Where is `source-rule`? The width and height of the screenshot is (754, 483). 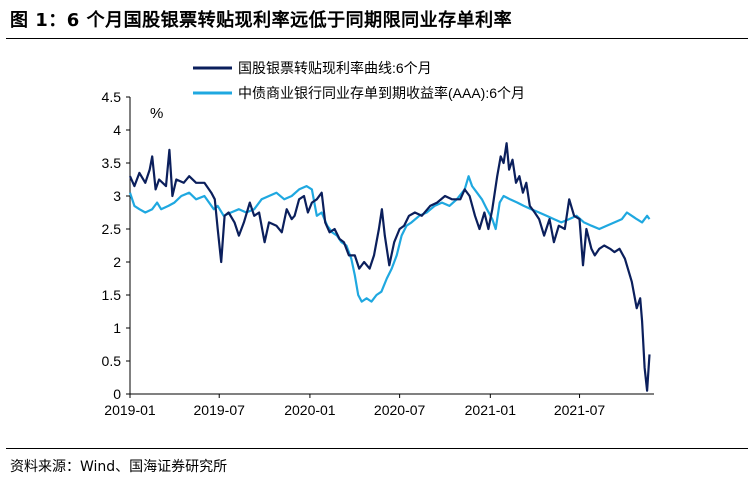 source-rule is located at coordinates (377, 448).